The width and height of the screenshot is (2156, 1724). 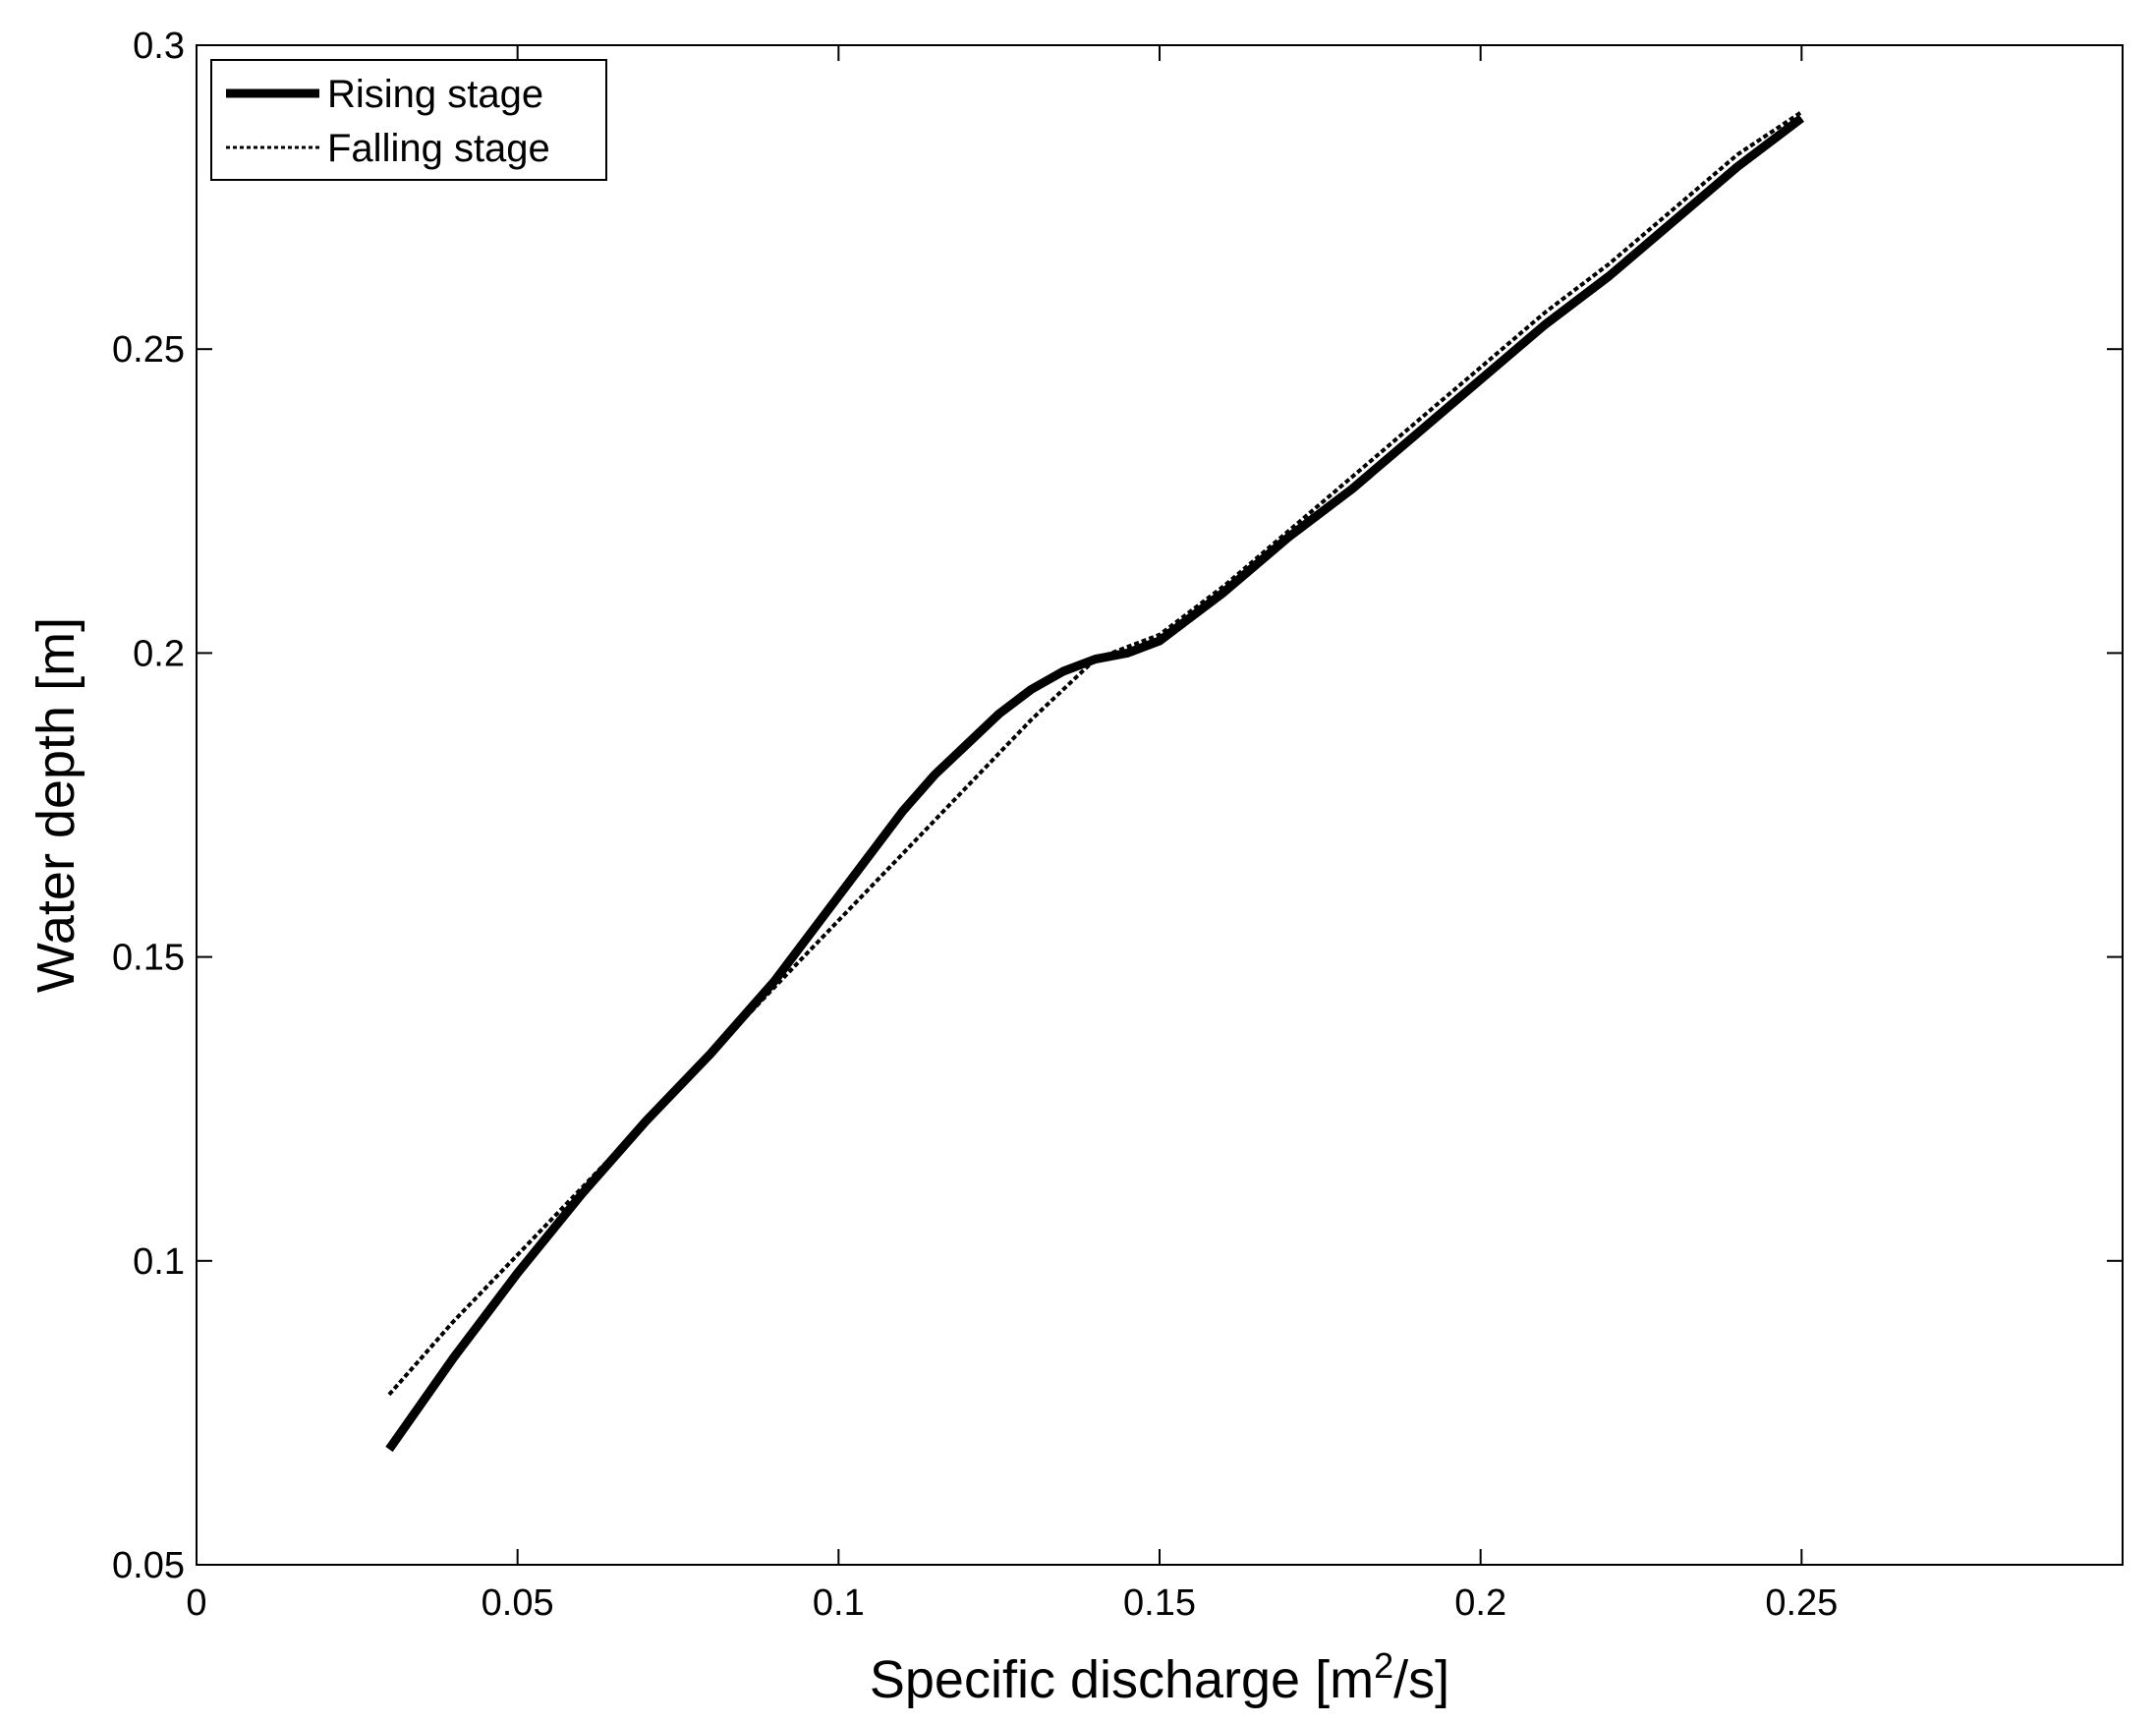 I want to click on x-axis-title: Specific discharge [m2/s], so click(x=1159, y=1677).